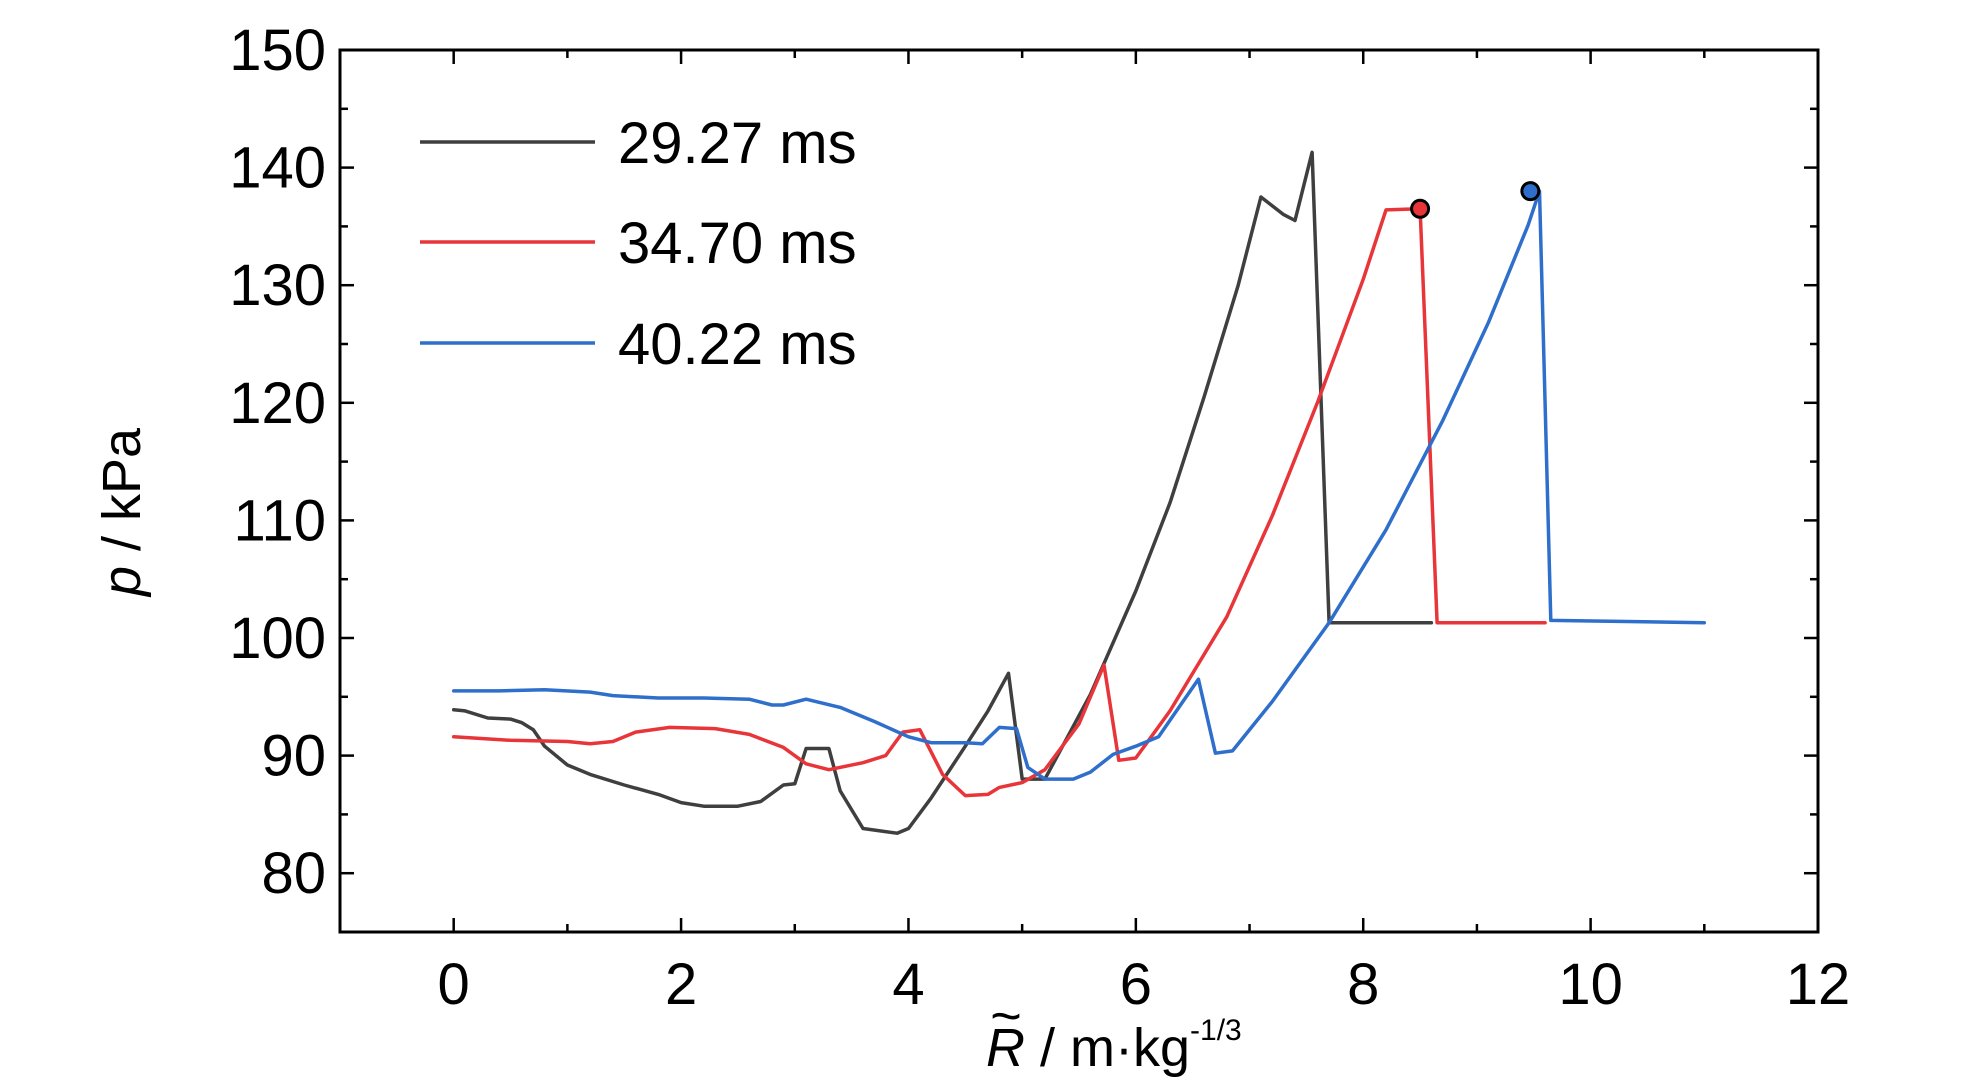 The height and width of the screenshot is (1087, 1984). What do you see at coordinates (277, 168) in the screenshot?
I see `y-tick-label: 140` at bounding box center [277, 168].